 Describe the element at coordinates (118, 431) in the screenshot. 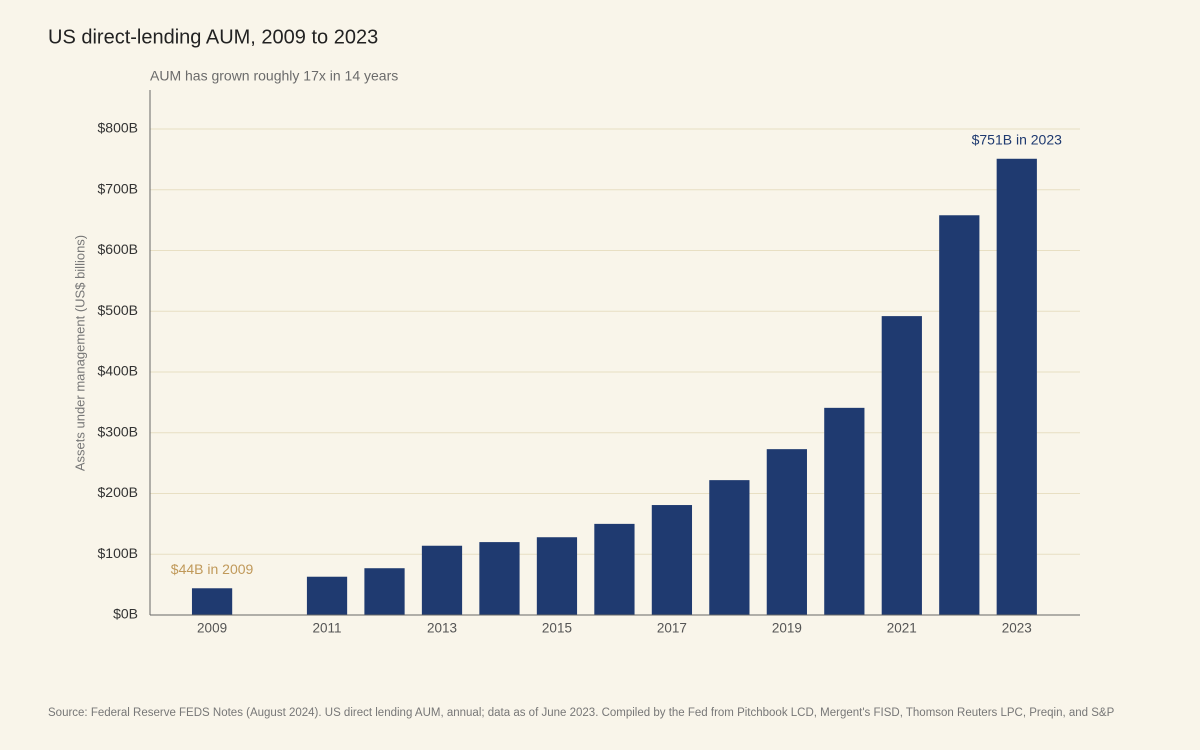

I see `y-tick-label: $300B` at that location.